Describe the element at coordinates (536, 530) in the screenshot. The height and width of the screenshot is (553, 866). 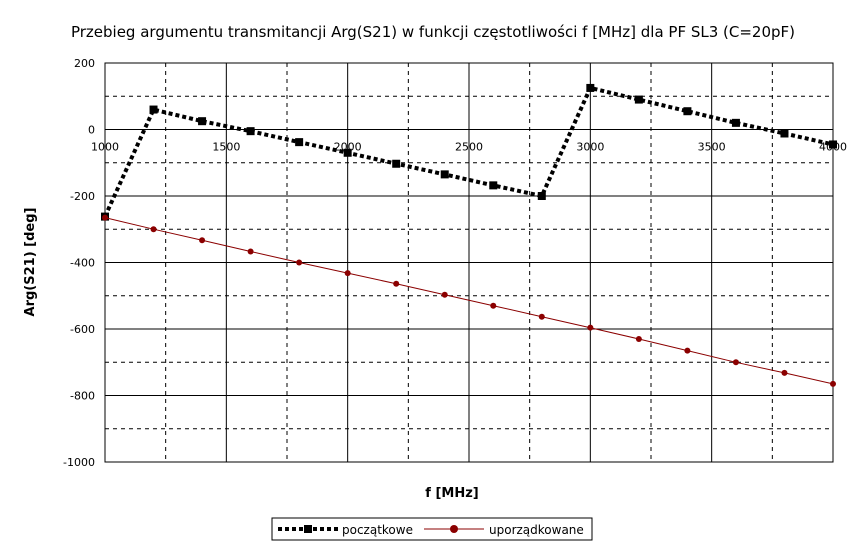
I see `legend-label-uporzadkowane: uporządkowane` at that location.